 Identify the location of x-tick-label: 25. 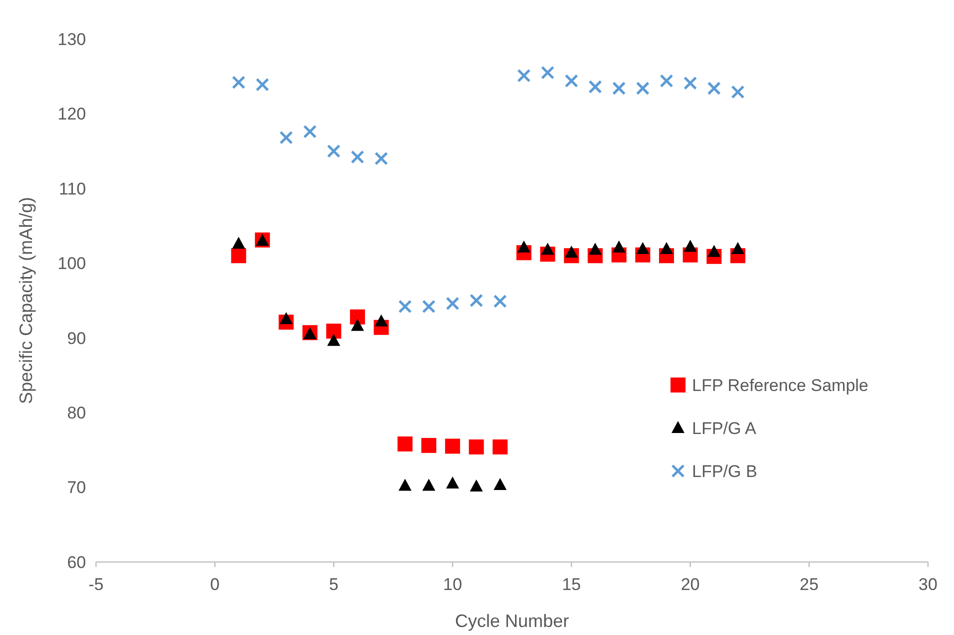
(809, 584).